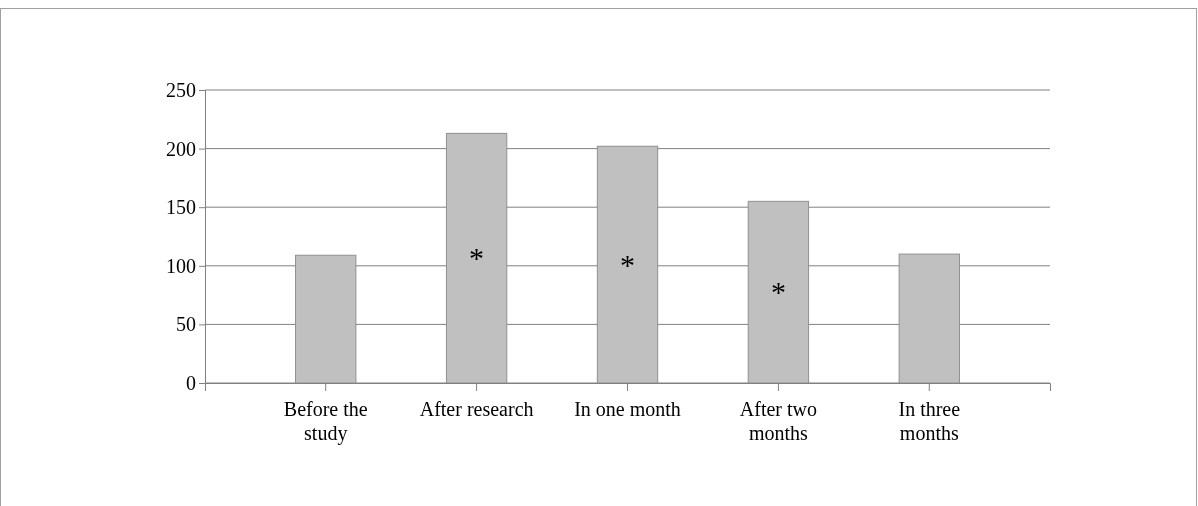 The height and width of the screenshot is (506, 1198). Describe the element at coordinates (929, 421) in the screenshot. I see `x-tick-label: In three months` at that location.